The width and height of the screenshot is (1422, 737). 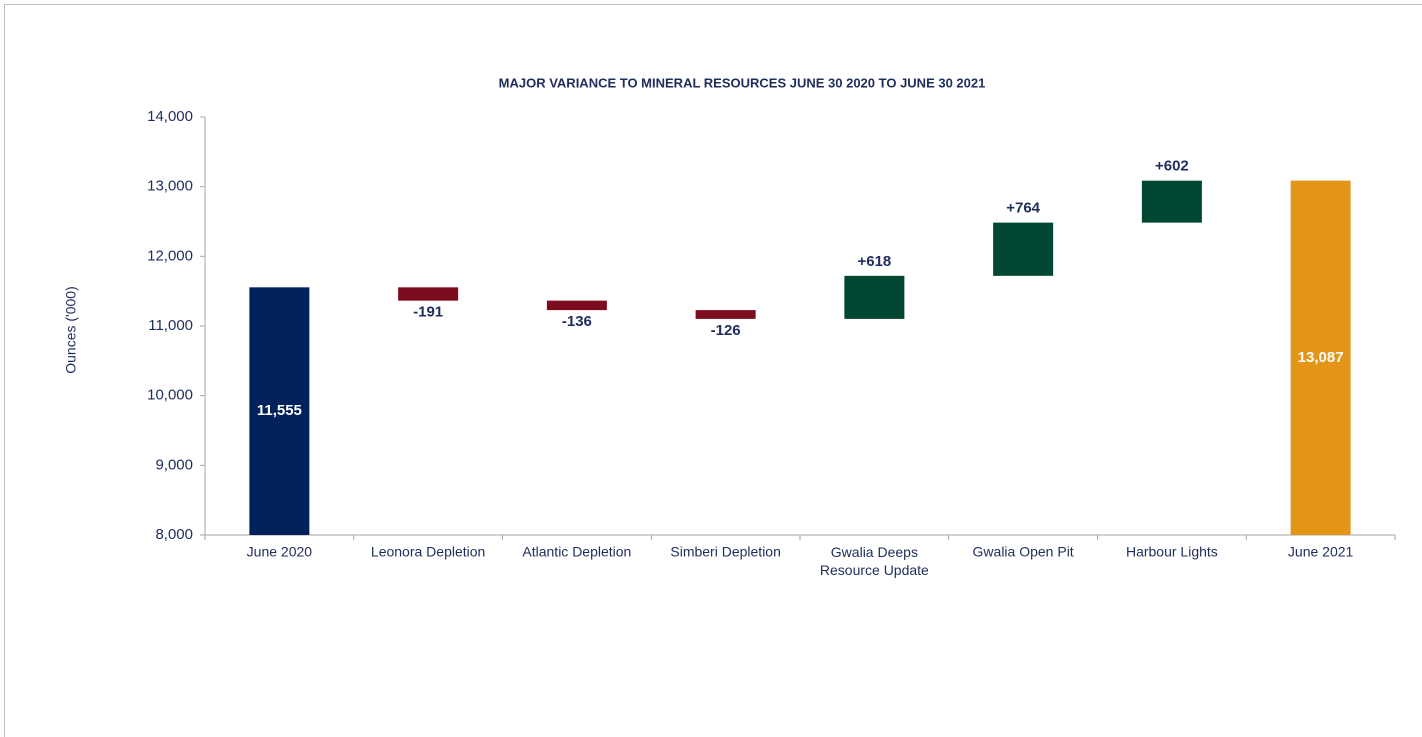 I want to click on y-tick-label: 10,000, so click(x=170, y=395).